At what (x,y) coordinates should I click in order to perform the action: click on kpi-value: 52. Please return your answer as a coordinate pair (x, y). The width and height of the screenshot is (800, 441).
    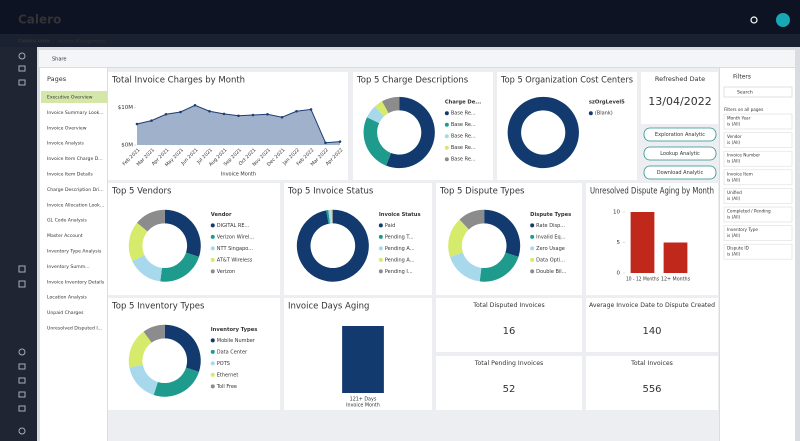
    Looking at the image, I should click on (509, 389).